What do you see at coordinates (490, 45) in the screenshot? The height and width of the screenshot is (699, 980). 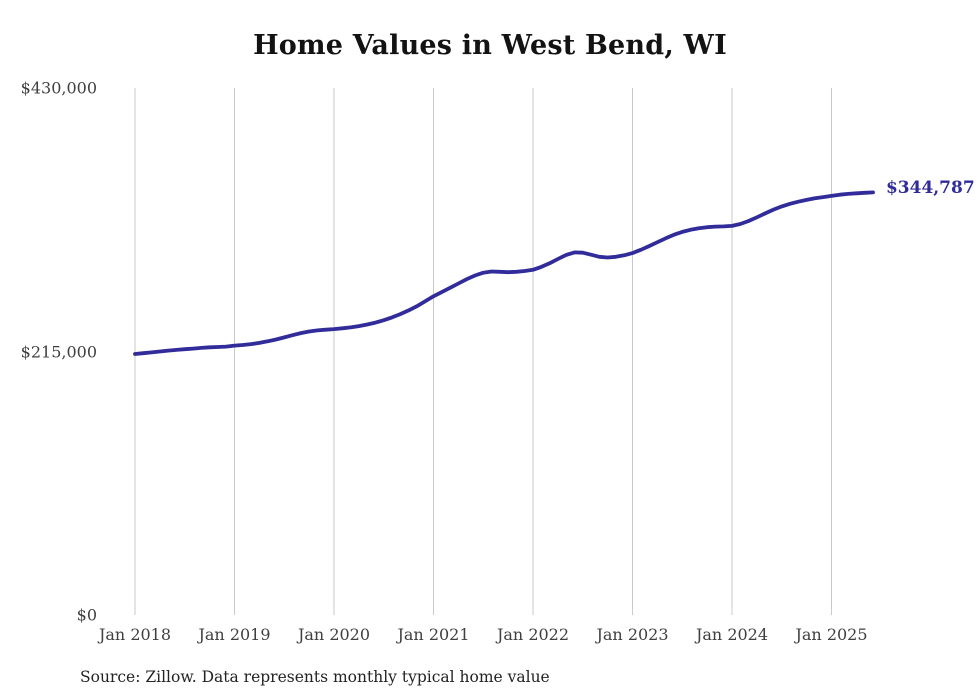 I see `chart-title: Home Values in West Bend, WI` at bounding box center [490, 45].